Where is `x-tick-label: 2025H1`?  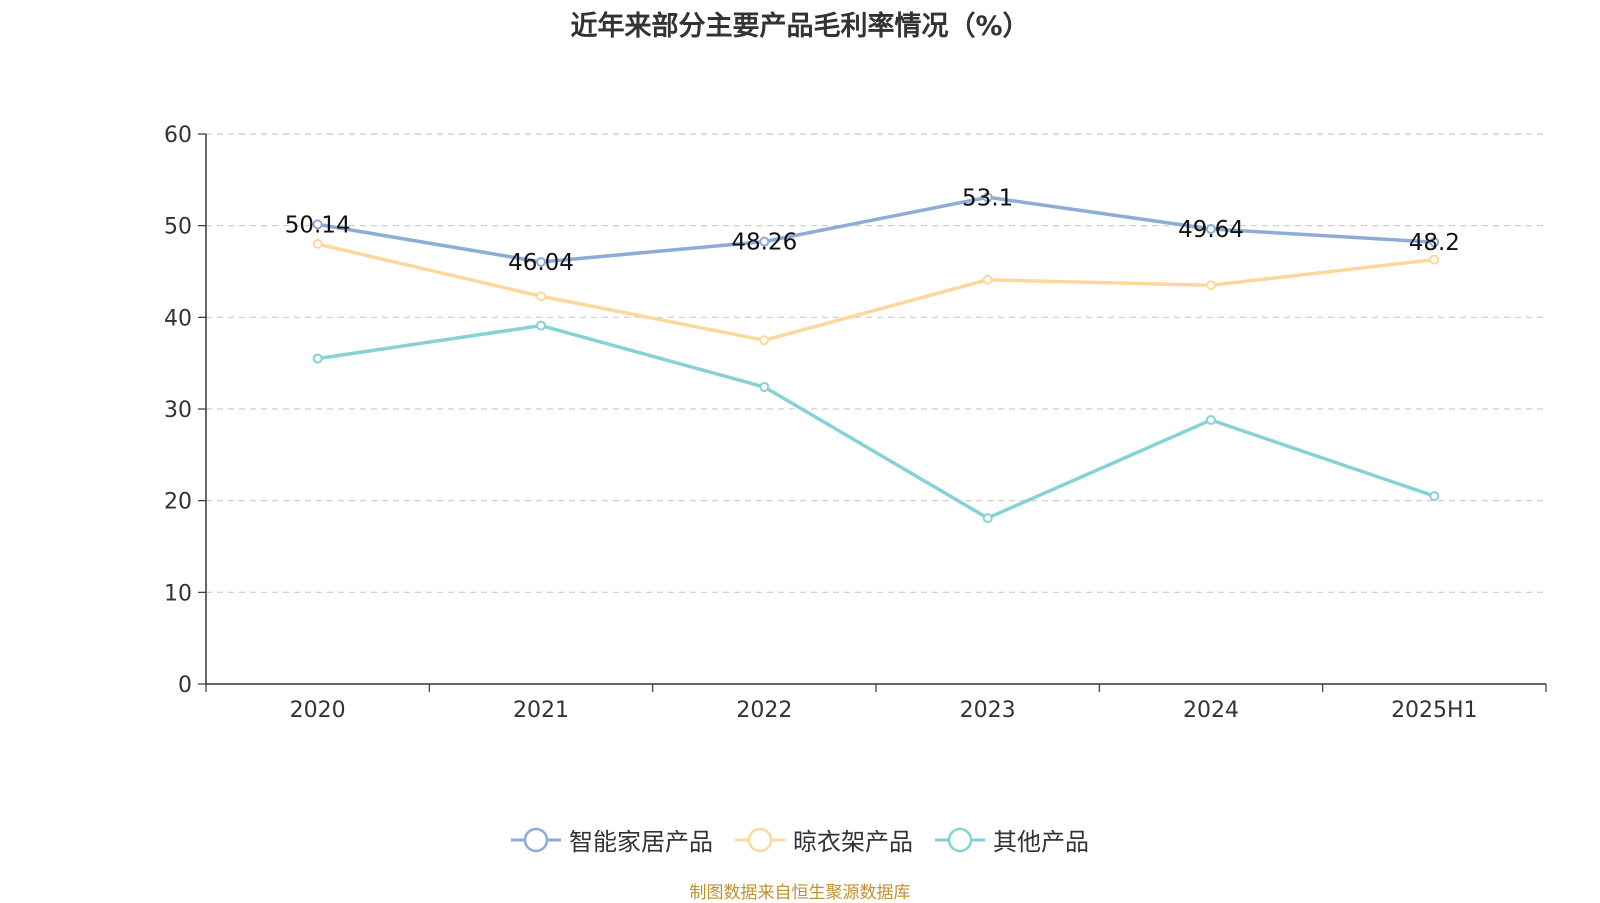
x-tick-label: 2025H1 is located at coordinates (1434, 710).